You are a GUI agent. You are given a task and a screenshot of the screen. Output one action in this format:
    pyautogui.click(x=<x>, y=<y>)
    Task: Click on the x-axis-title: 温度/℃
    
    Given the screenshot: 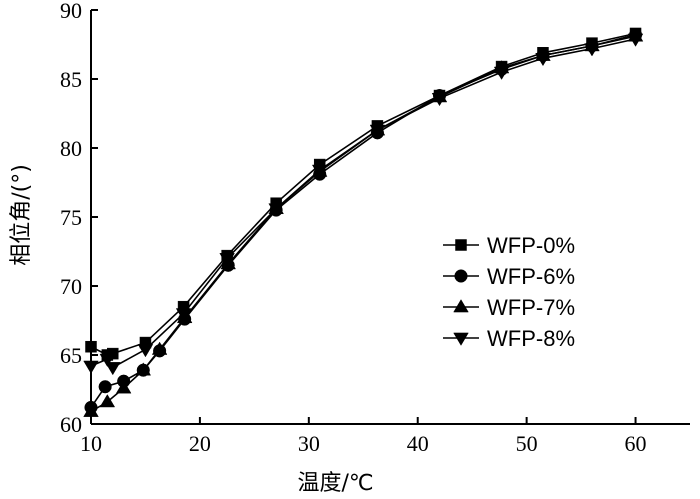 What is the action you would take?
    pyautogui.click(x=335, y=483)
    